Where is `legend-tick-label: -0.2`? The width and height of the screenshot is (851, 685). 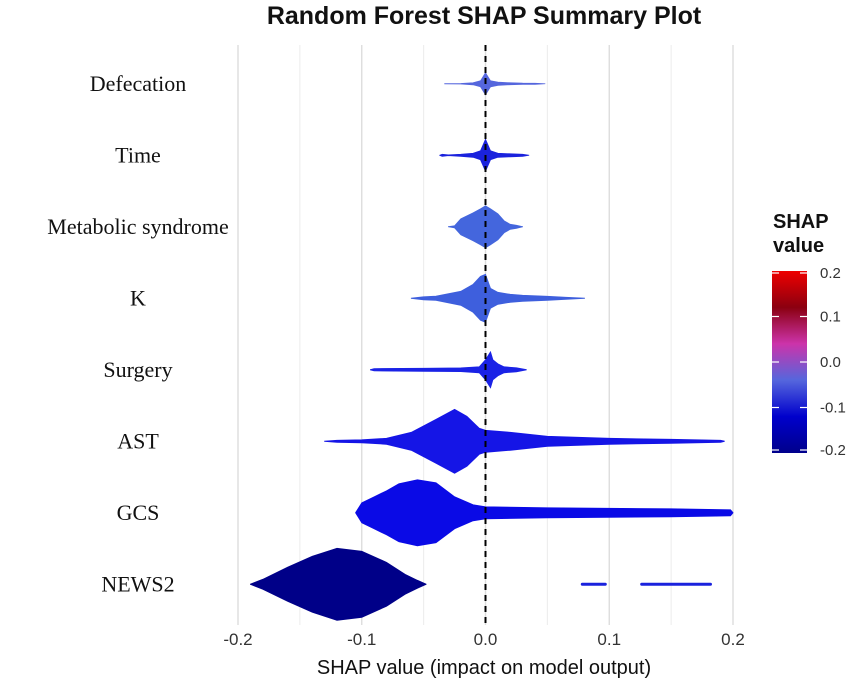 legend-tick-label: -0.2 is located at coordinates (833, 450).